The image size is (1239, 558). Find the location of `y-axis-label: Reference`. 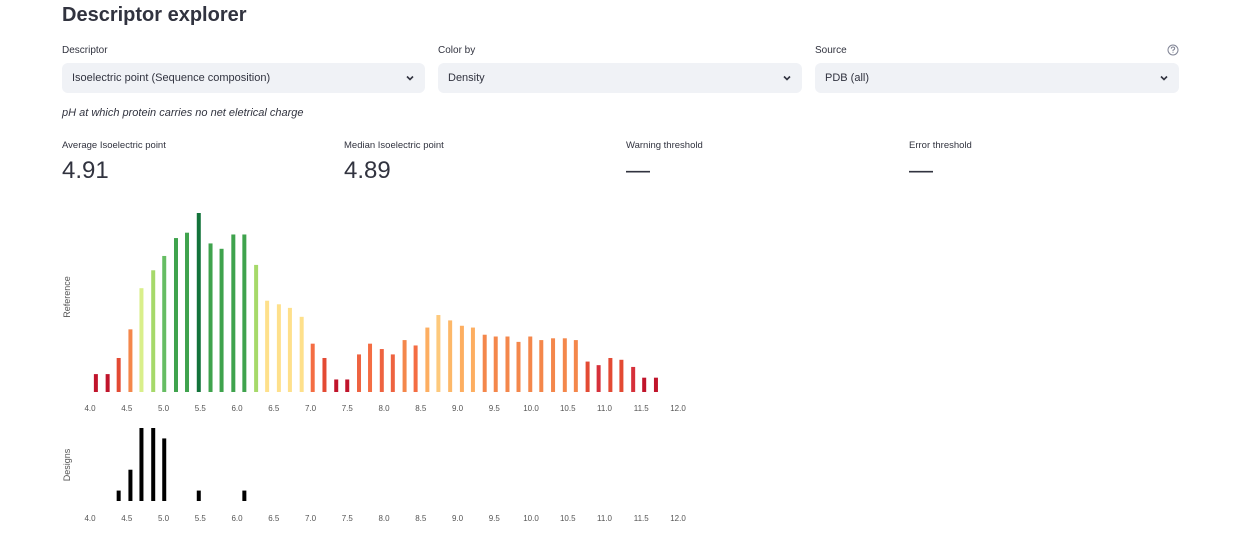

y-axis-label: Reference is located at coordinates (67, 297).